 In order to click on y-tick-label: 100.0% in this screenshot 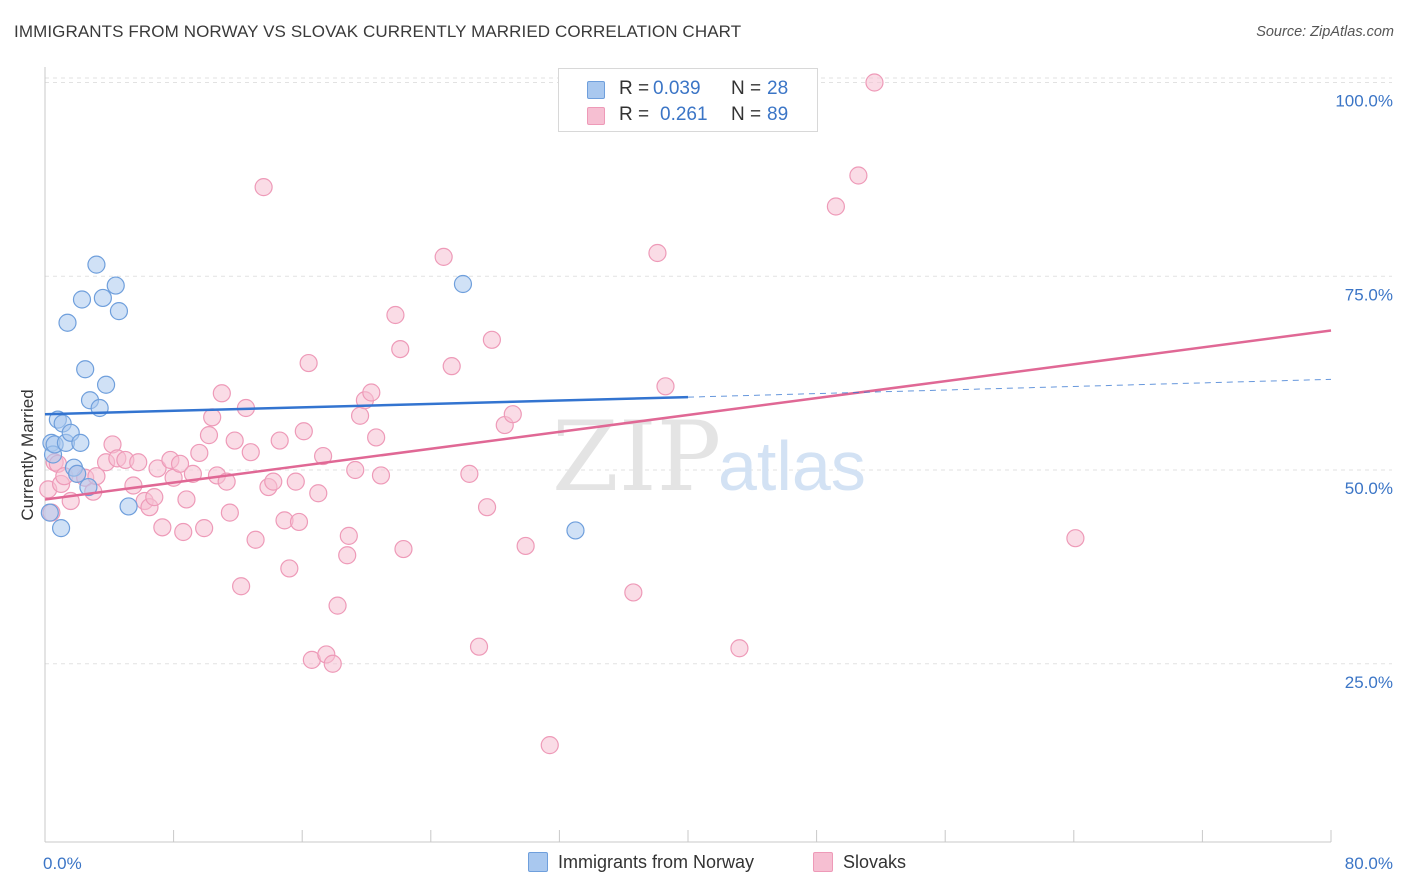, I will do `click(1364, 101)`.